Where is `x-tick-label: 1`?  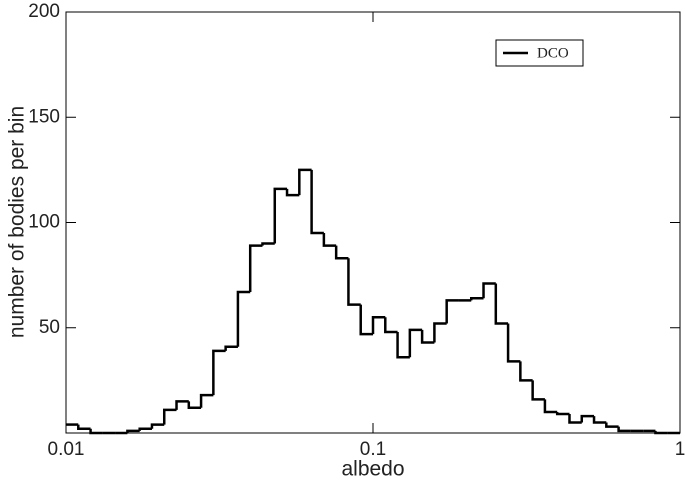 x-tick-label: 1 is located at coordinates (680, 449).